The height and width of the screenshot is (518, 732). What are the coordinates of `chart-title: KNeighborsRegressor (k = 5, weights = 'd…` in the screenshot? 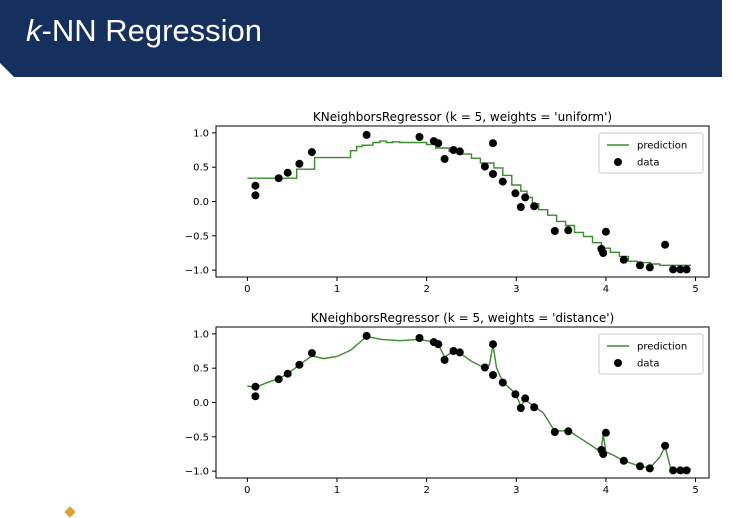 It's located at (462, 318).